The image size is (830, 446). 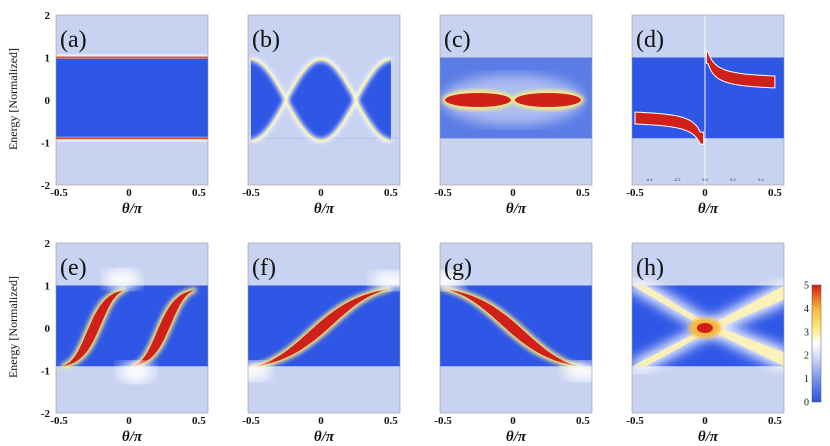 What do you see at coordinates (457, 40) in the screenshot?
I see `panel-label: (c)` at bounding box center [457, 40].